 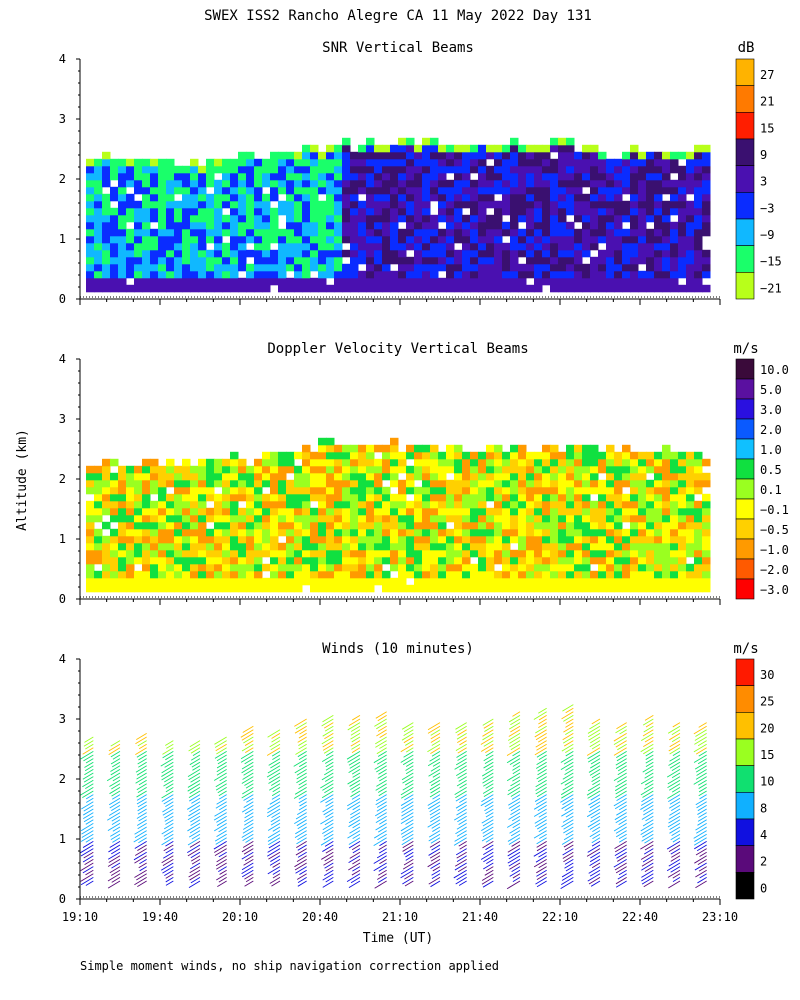 I want to click on y-tick-label: 4, so click(x=62, y=659).